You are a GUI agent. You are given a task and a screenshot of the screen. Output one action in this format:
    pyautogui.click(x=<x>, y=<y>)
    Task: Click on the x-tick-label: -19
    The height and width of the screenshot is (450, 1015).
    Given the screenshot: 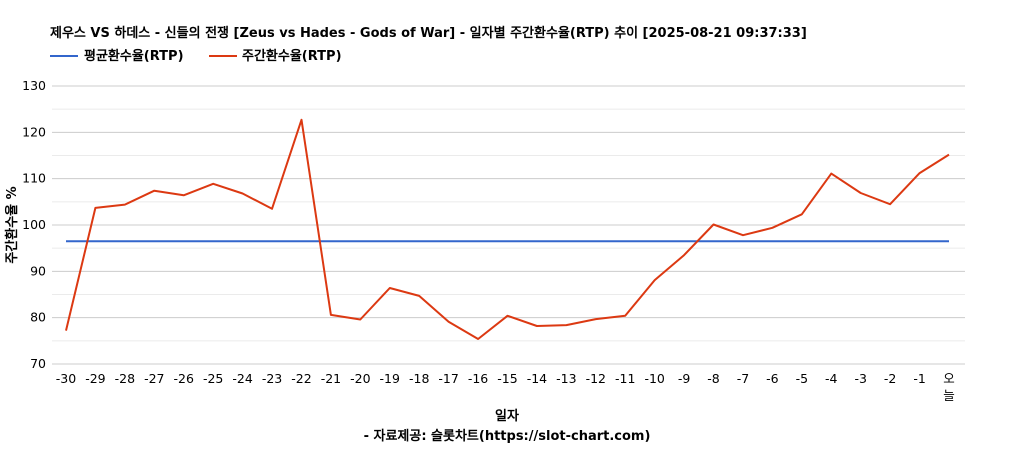 What is the action you would take?
    pyautogui.click(x=390, y=378)
    